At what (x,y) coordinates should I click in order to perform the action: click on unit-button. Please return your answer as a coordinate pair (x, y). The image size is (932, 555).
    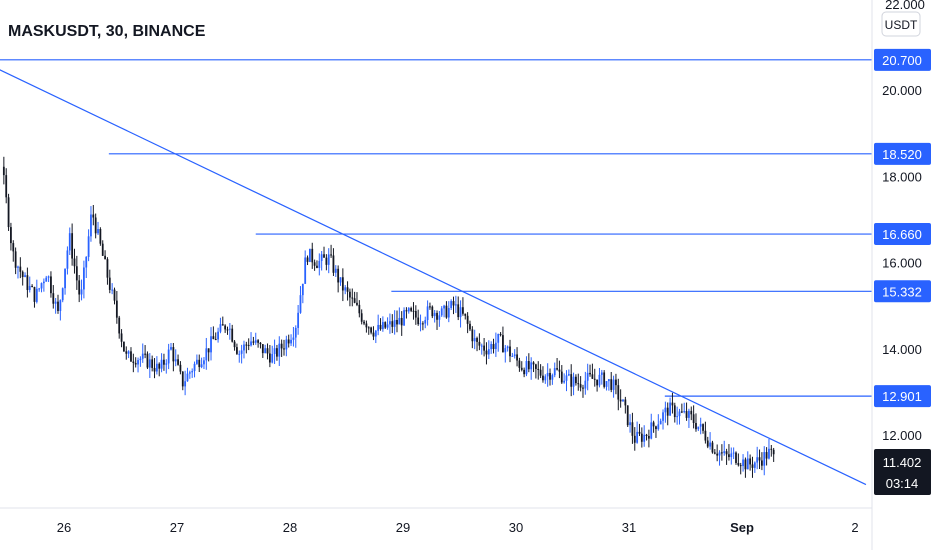
    Looking at the image, I should click on (901, 24).